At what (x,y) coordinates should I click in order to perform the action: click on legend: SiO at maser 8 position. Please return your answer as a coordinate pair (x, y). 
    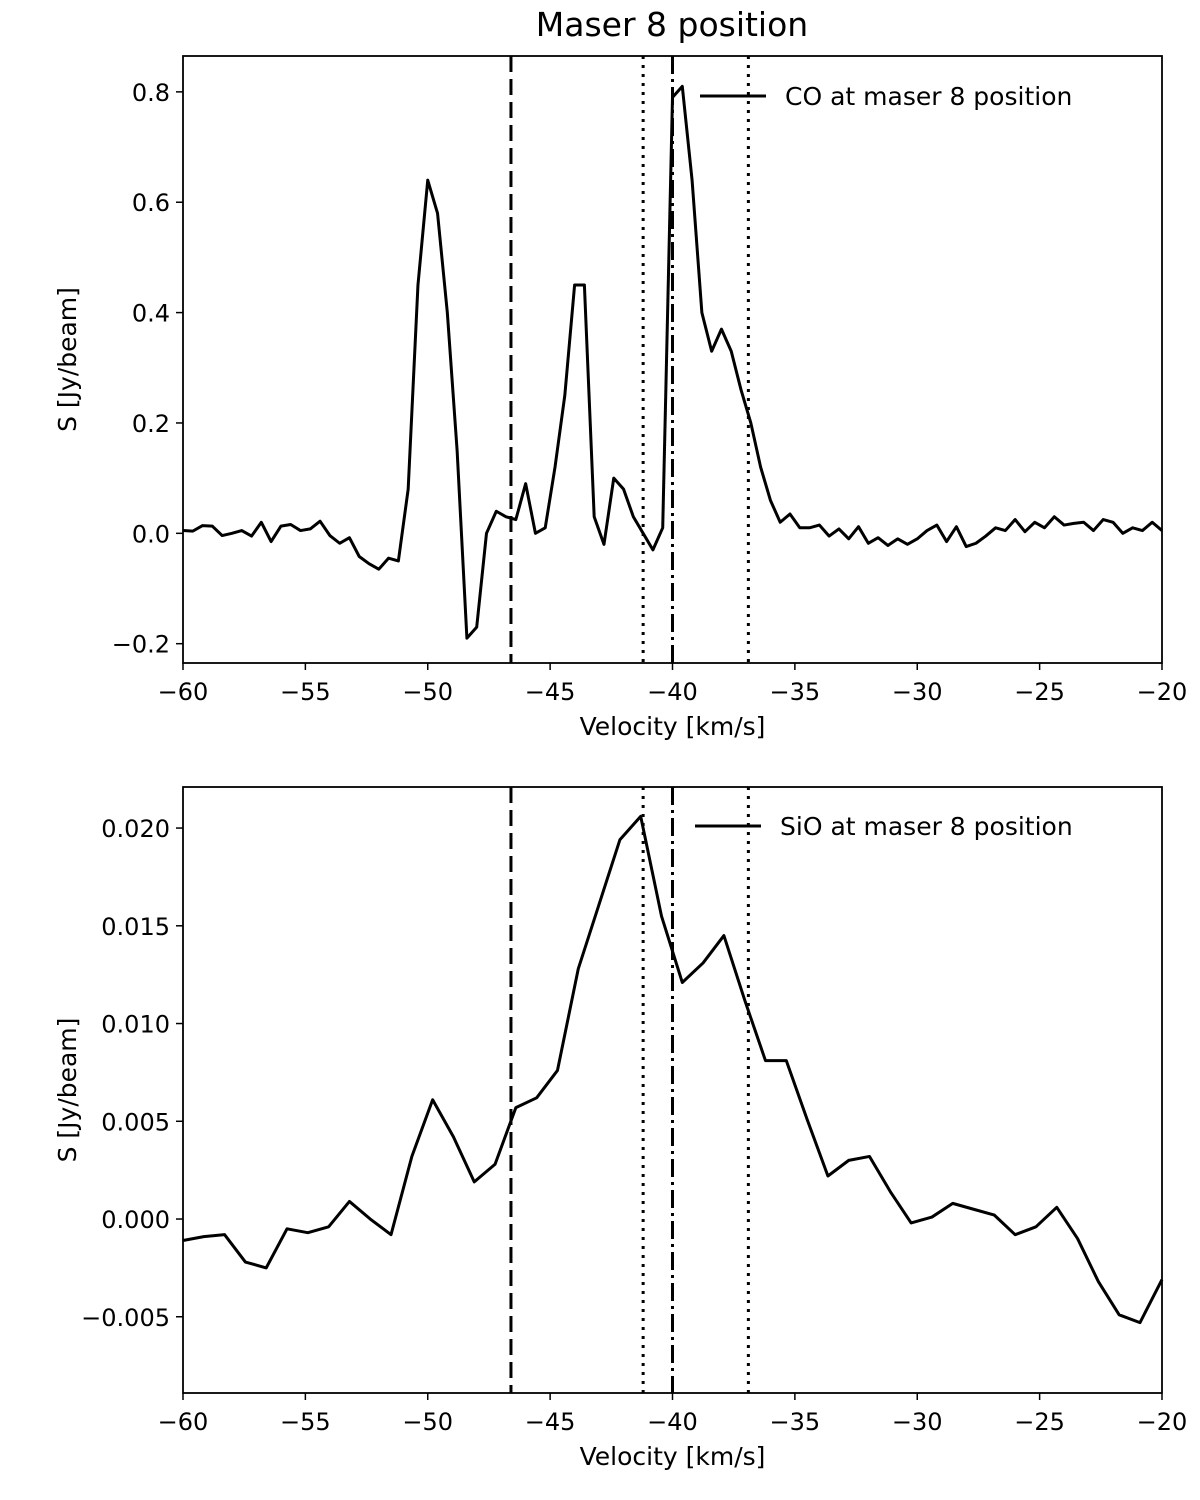
    Looking at the image, I should click on (884, 826).